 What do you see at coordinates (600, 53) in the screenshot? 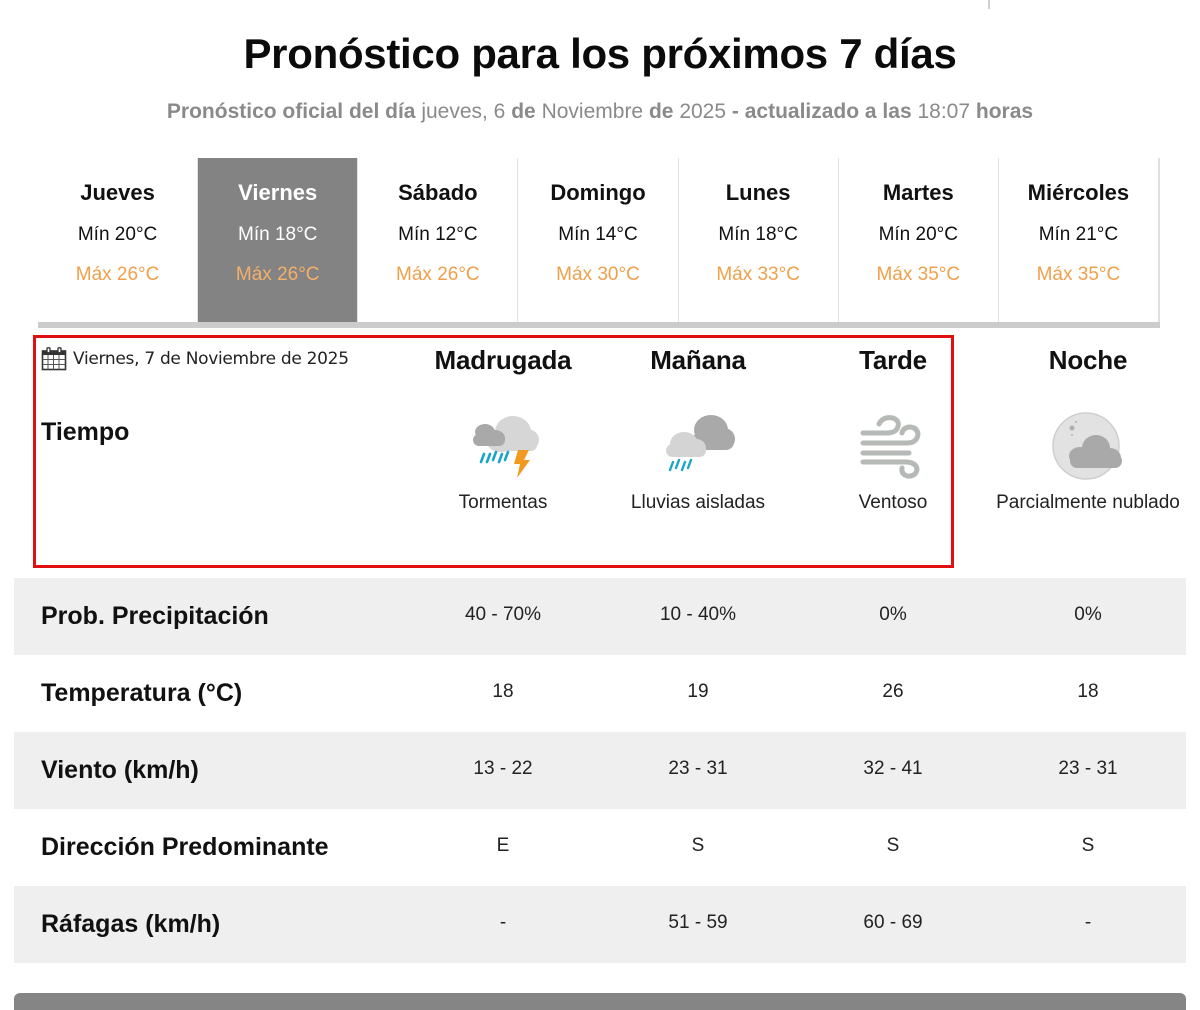
I see `page-title: Pronóstico para los próximos 7 días` at bounding box center [600, 53].